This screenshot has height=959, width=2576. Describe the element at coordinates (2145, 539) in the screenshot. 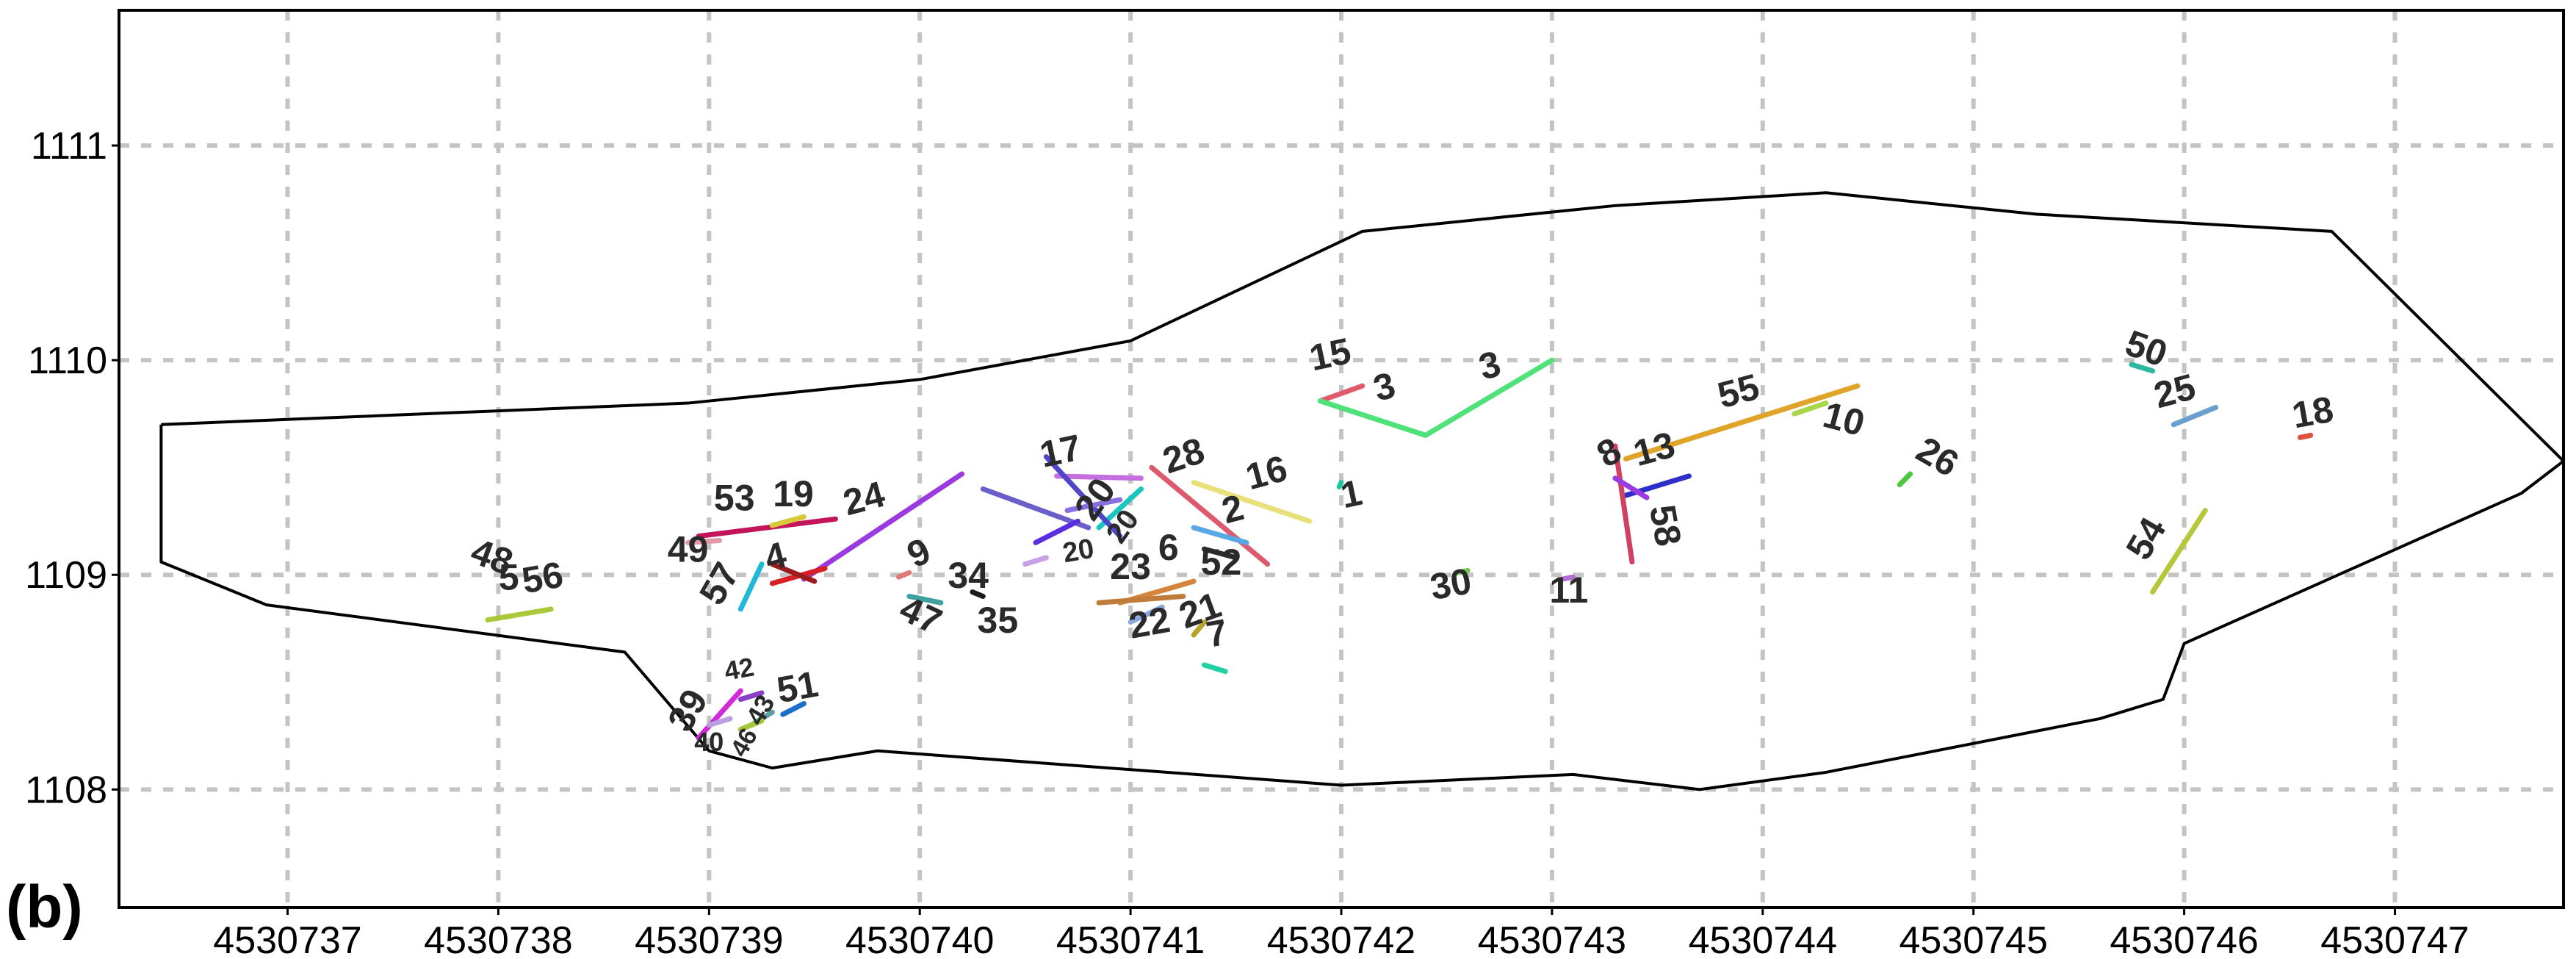

I see `series-label-52: 54` at that location.